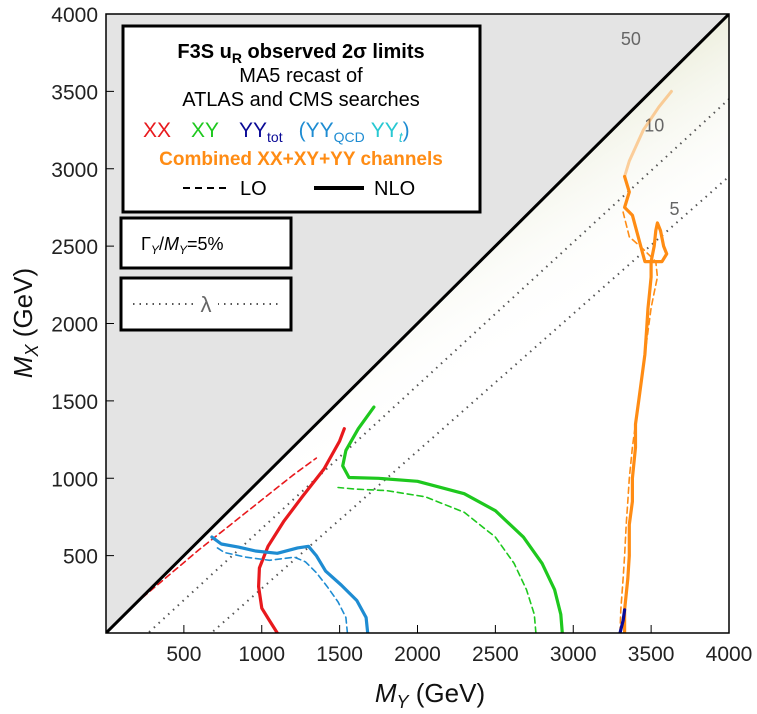 The image size is (757, 714). I want to click on x-tick-label: 2500, so click(495, 654).